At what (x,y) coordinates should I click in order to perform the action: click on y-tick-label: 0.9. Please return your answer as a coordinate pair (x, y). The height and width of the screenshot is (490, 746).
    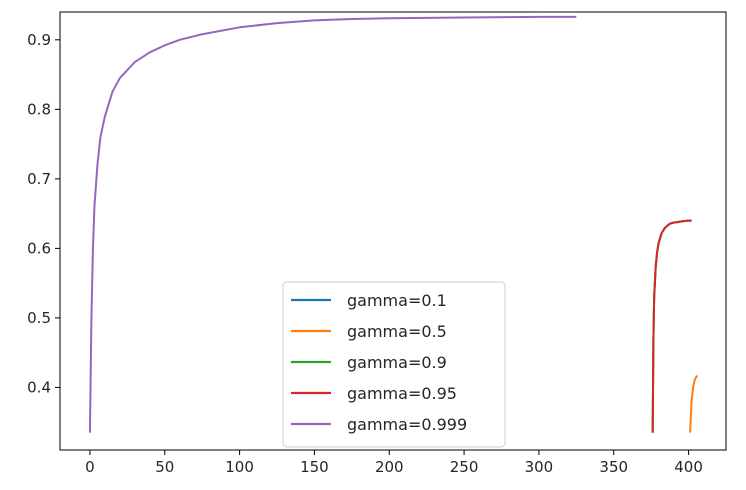
    Looking at the image, I should click on (39, 40).